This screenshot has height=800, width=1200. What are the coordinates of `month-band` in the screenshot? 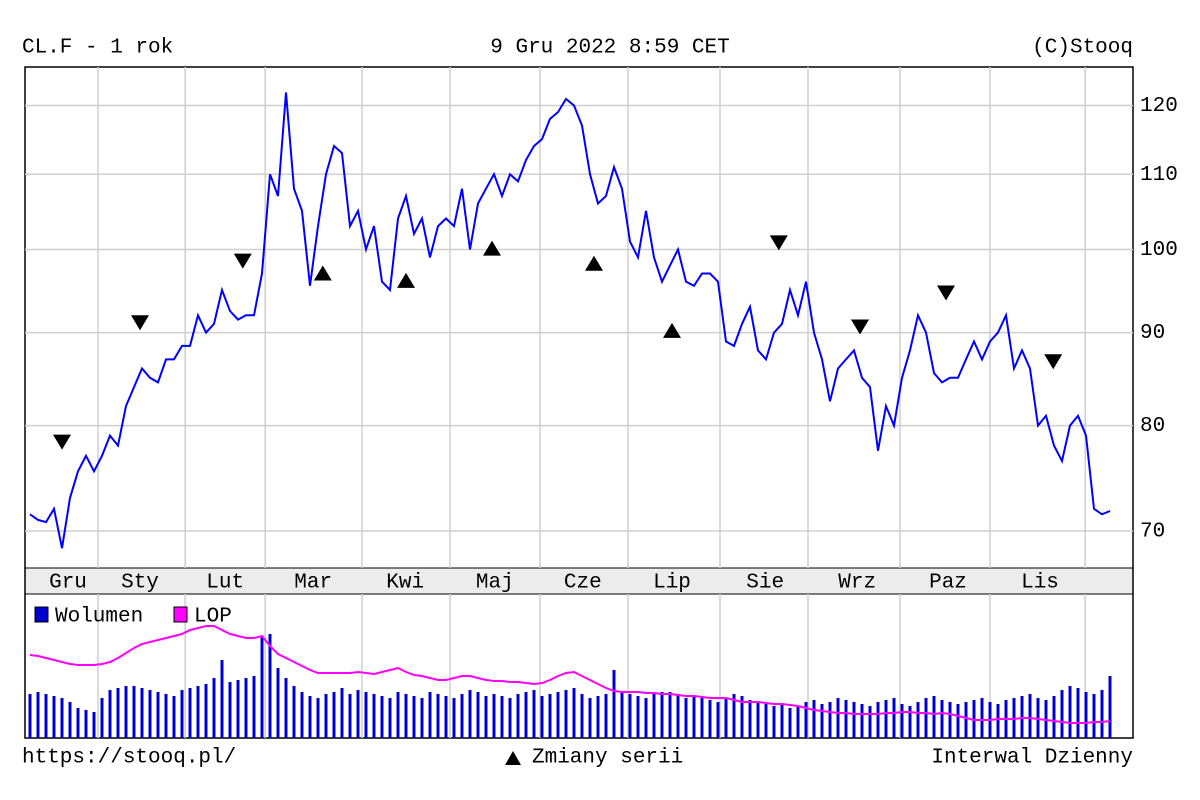 It's located at (579, 581).